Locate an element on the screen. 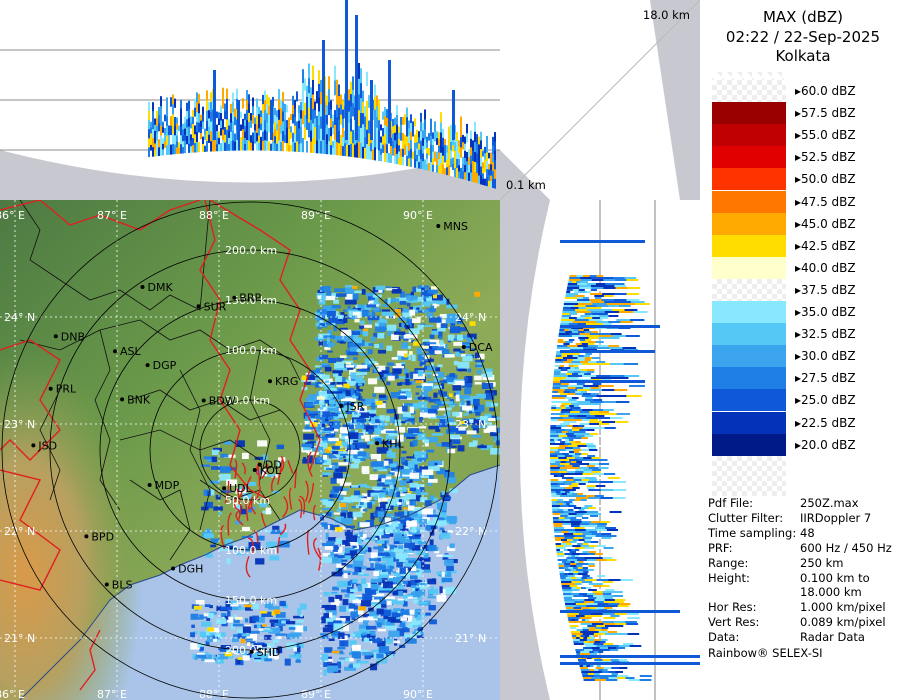 The width and height of the screenshot is (906, 700). info-value: 48 is located at coordinates (807, 532).